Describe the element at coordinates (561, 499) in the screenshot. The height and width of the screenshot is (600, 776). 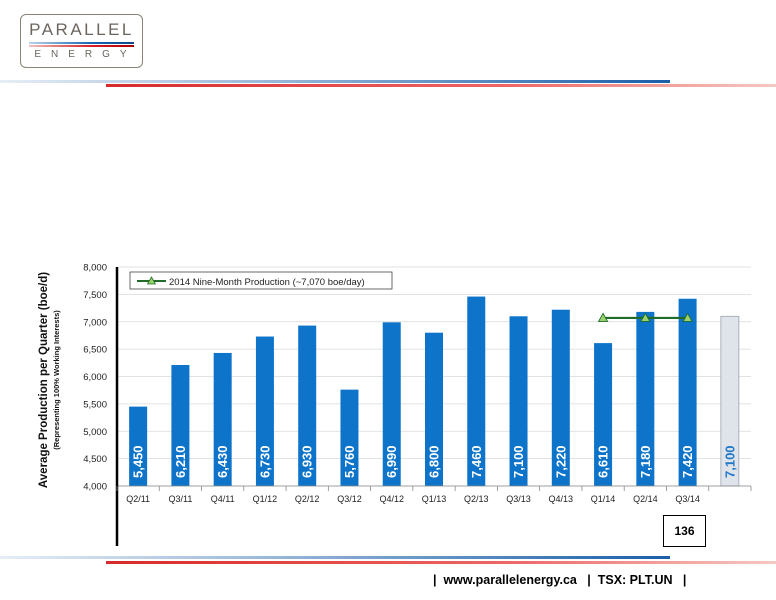
I see `x-tick-label: Q4/13` at that location.